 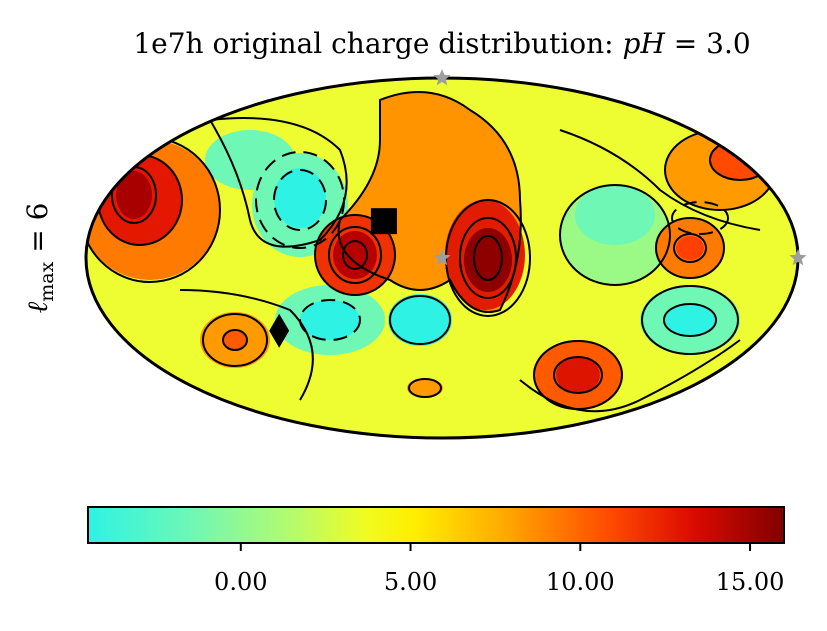 What do you see at coordinates (279, 330) in the screenshot?
I see `diamond-marker` at bounding box center [279, 330].